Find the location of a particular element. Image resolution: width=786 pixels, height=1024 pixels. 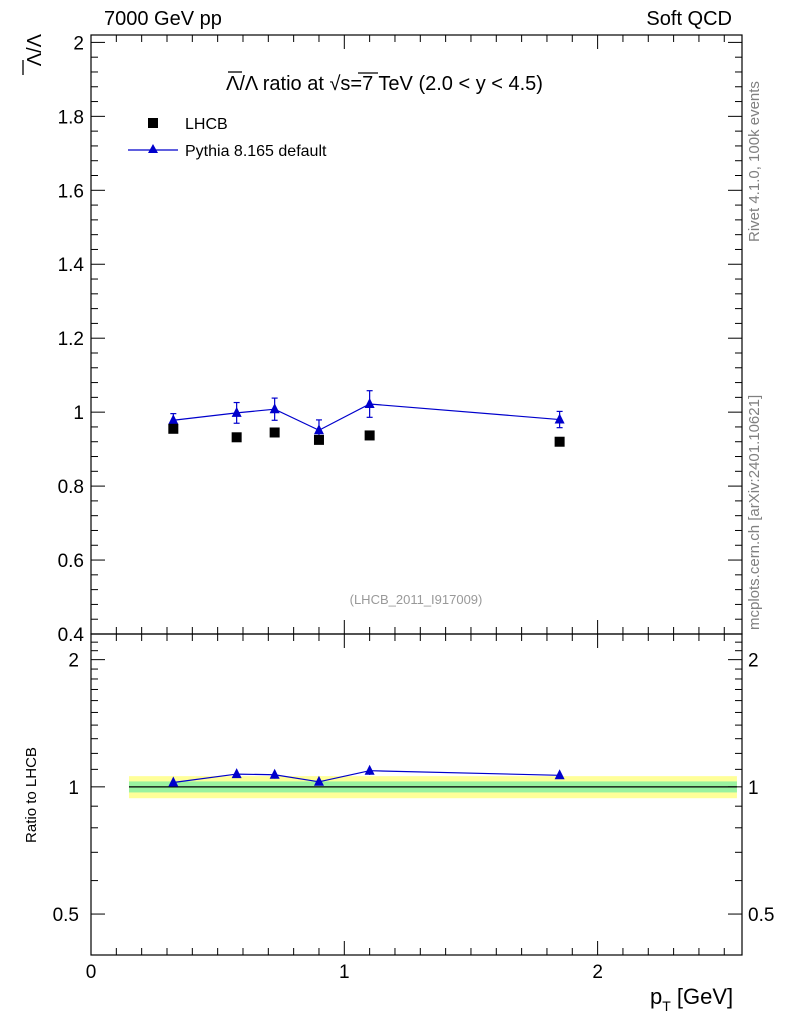

title-ratio-text: ratio at is located at coordinates (293, 84).